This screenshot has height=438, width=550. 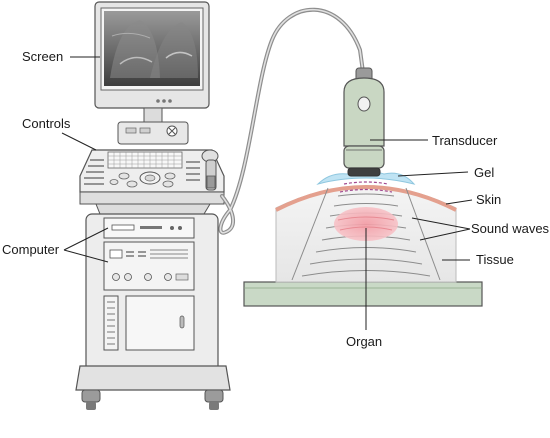 What do you see at coordinates (364, 122) in the screenshot?
I see `transducer-probe` at bounding box center [364, 122].